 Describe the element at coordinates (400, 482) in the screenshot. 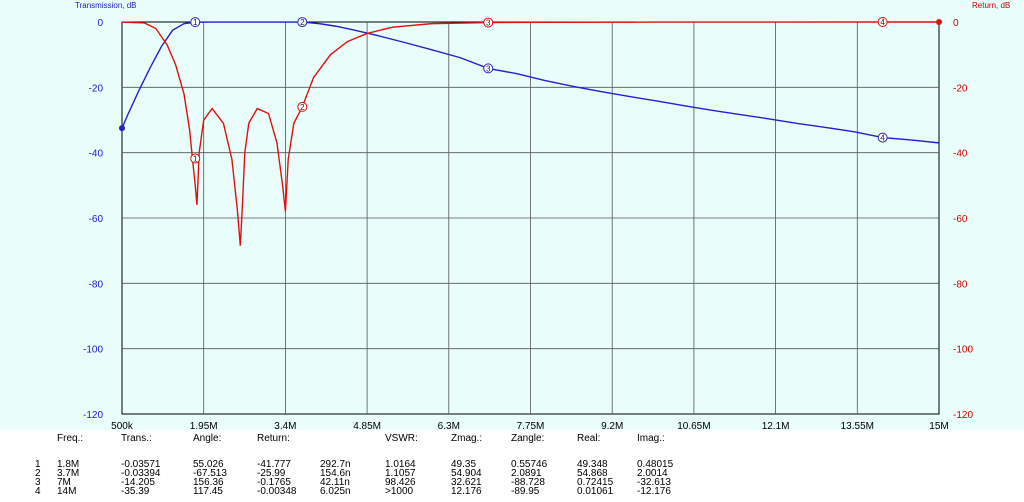

I see `table-cell: 98.426` at that location.